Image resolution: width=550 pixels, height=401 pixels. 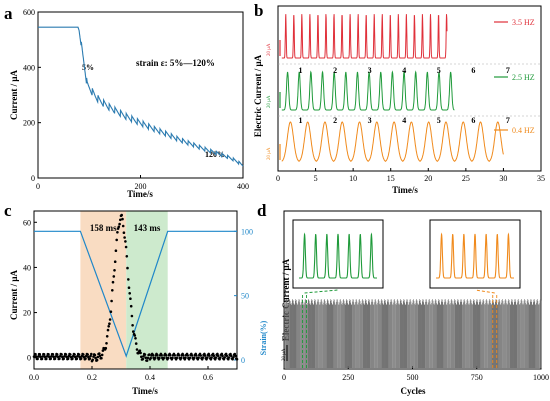 What do you see at coordinates (243, 186) in the screenshot?
I see `panel-a-xtick-label: 400` at bounding box center [243, 186].